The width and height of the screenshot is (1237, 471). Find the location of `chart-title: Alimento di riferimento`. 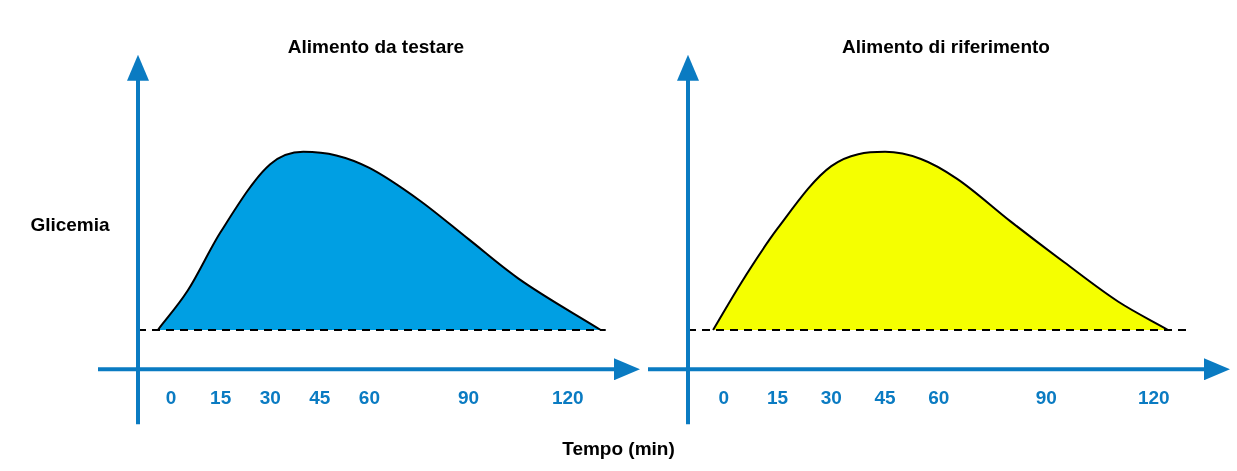

chart-title: Alimento di riferimento is located at coordinates (946, 46).